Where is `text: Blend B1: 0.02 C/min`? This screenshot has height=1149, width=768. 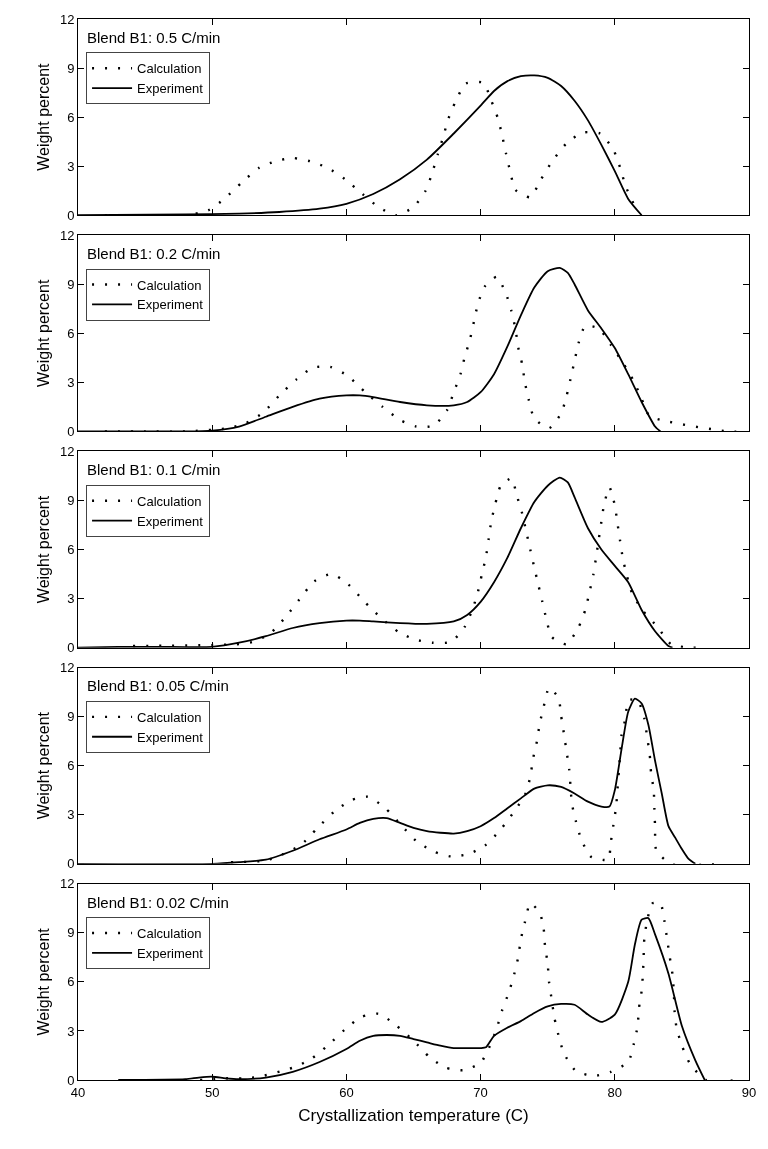 text: Blend B1: 0.02 C/min is located at coordinates (158, 902).